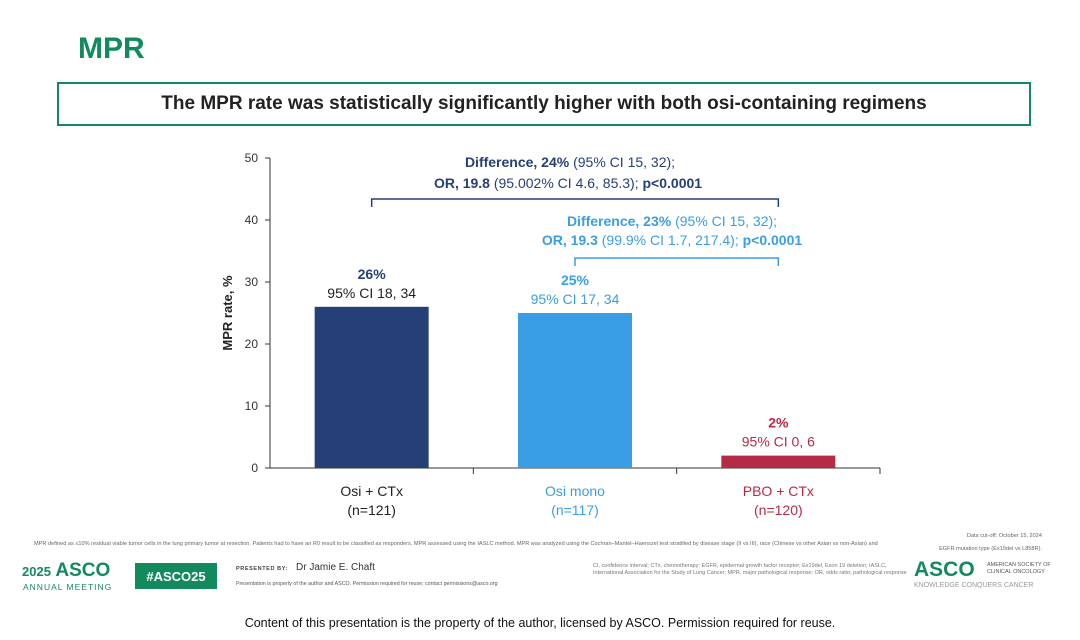  I want to click on asco-logo: ASCO KNOWLEDGE CONQUERS CANCER, so click(973, 573).